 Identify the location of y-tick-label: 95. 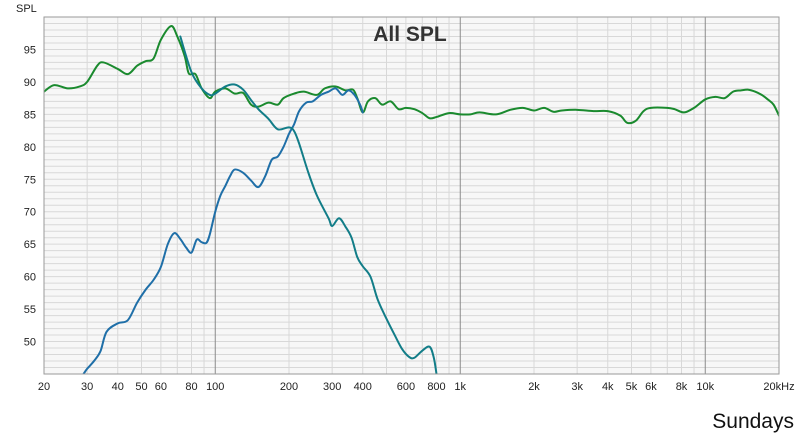
(30, 50).